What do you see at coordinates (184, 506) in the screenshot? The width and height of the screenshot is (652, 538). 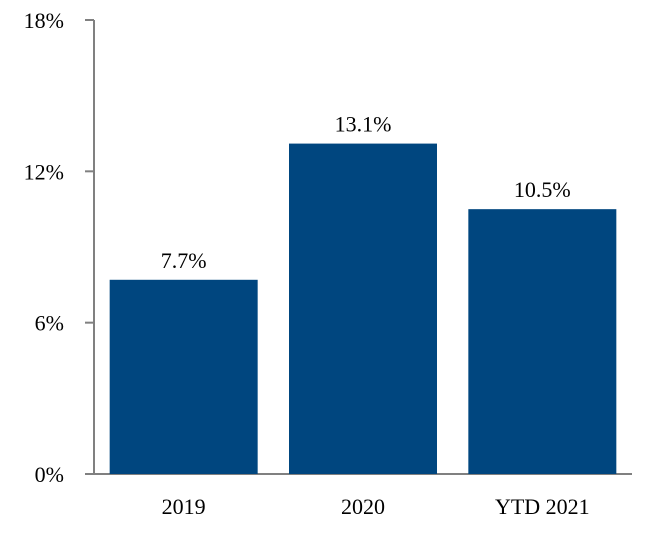 I see `x-category-label: 2019` at bounding box center [184, 506].